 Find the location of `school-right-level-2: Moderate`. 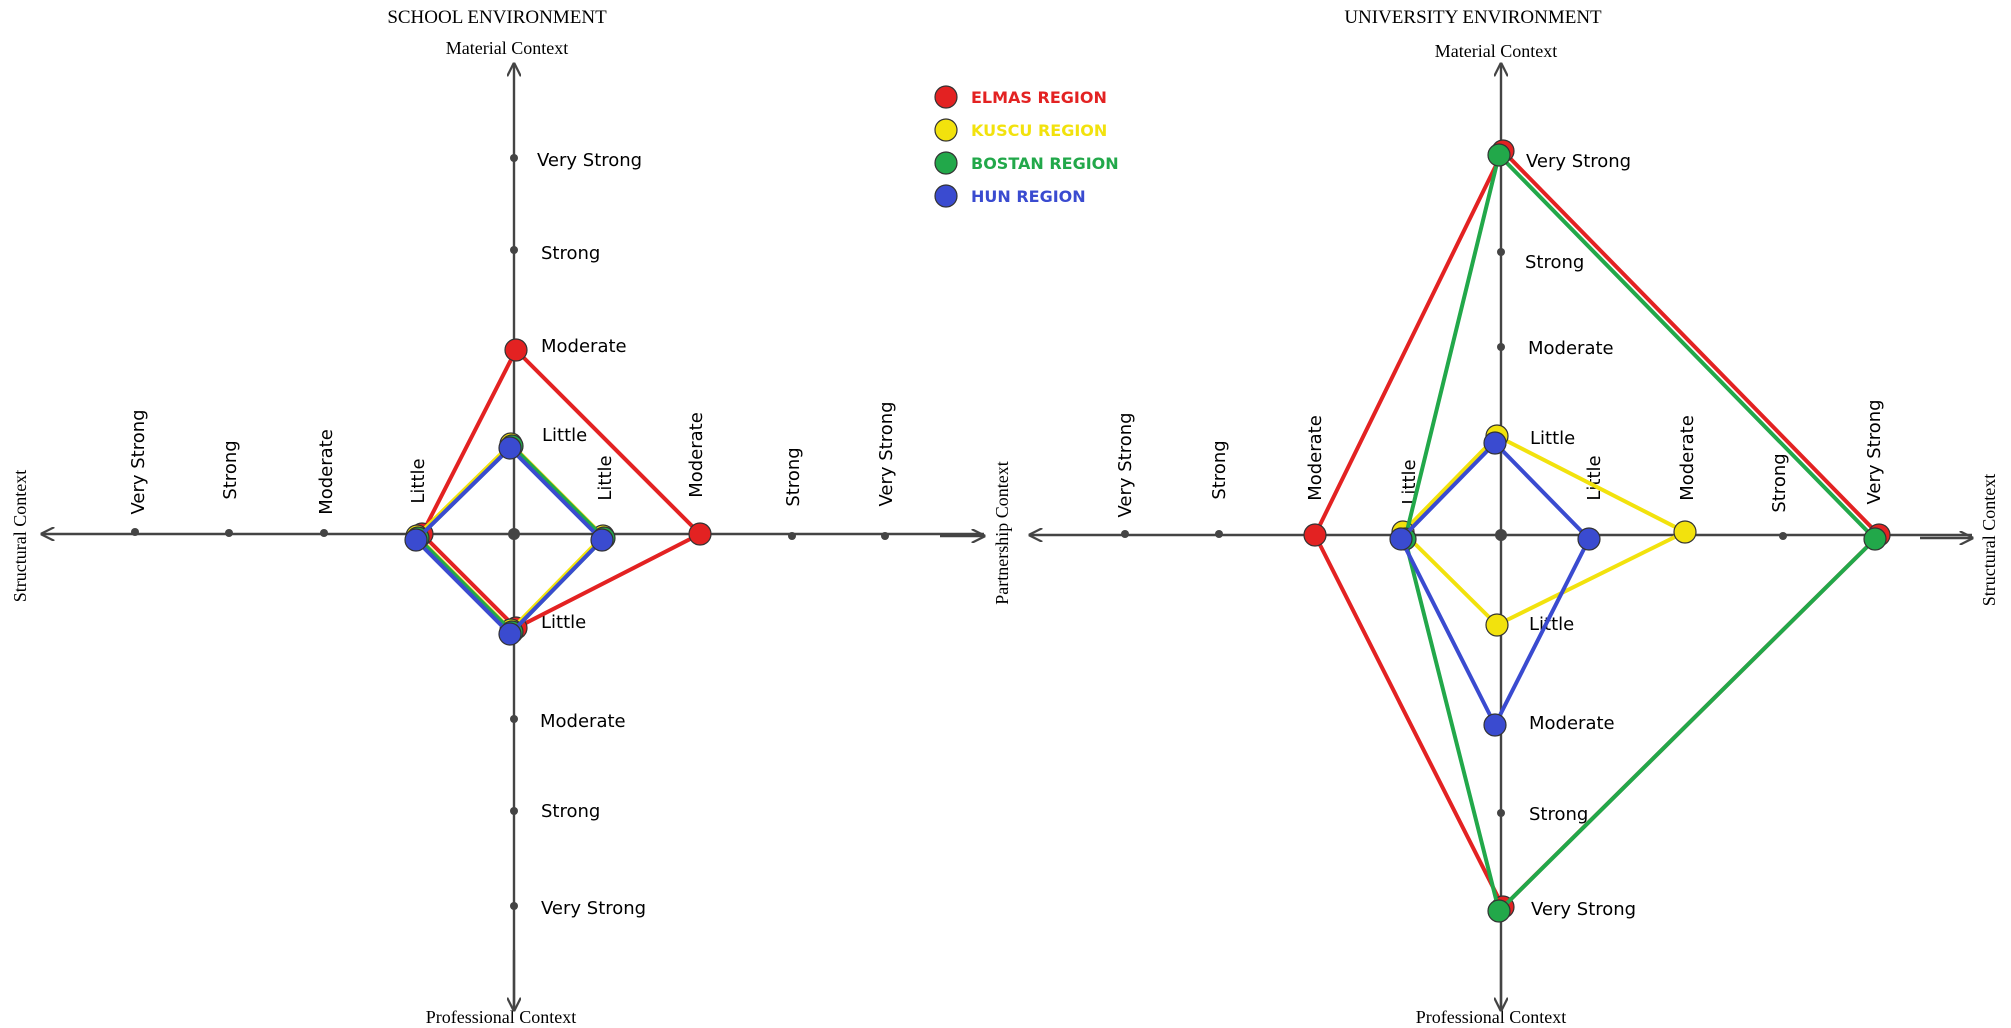

school-right-level-2: Moderate is located at coordinates (696, 455).